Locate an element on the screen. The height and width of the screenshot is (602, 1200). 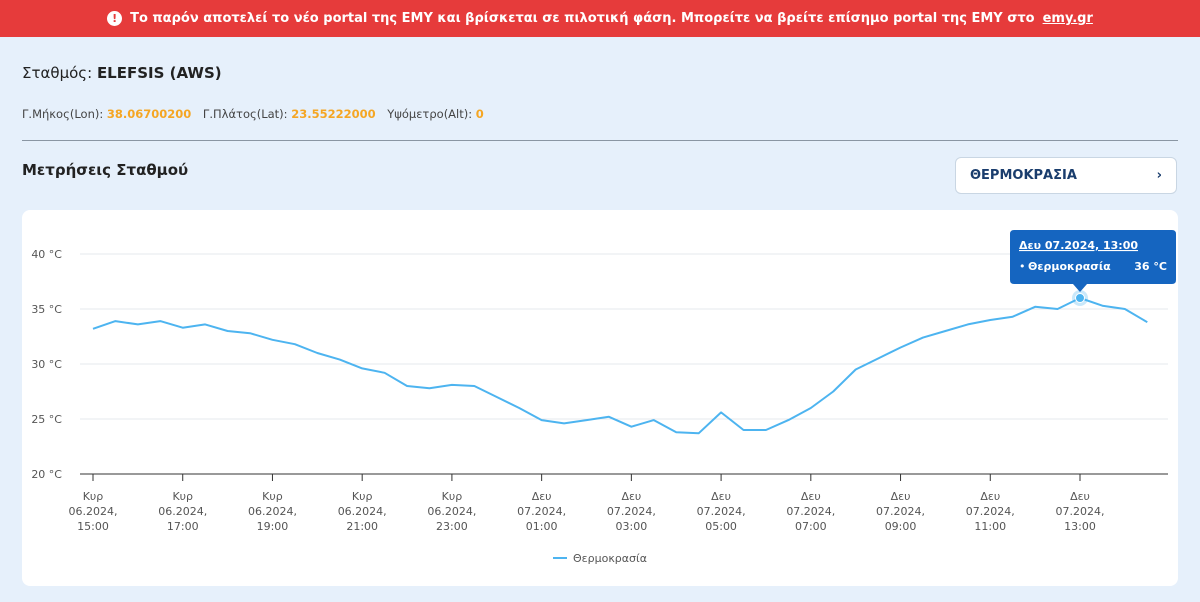
divider is located at coordinates (600, 140).